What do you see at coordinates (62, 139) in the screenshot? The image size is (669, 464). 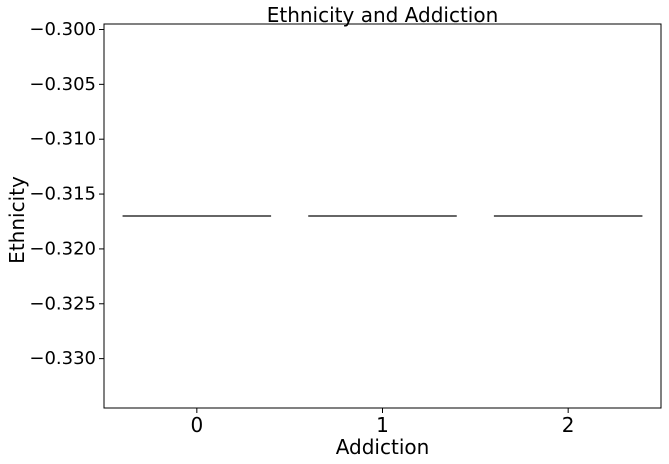 I see `y-tick-label: −0.310` at bounding box center [62, 139].